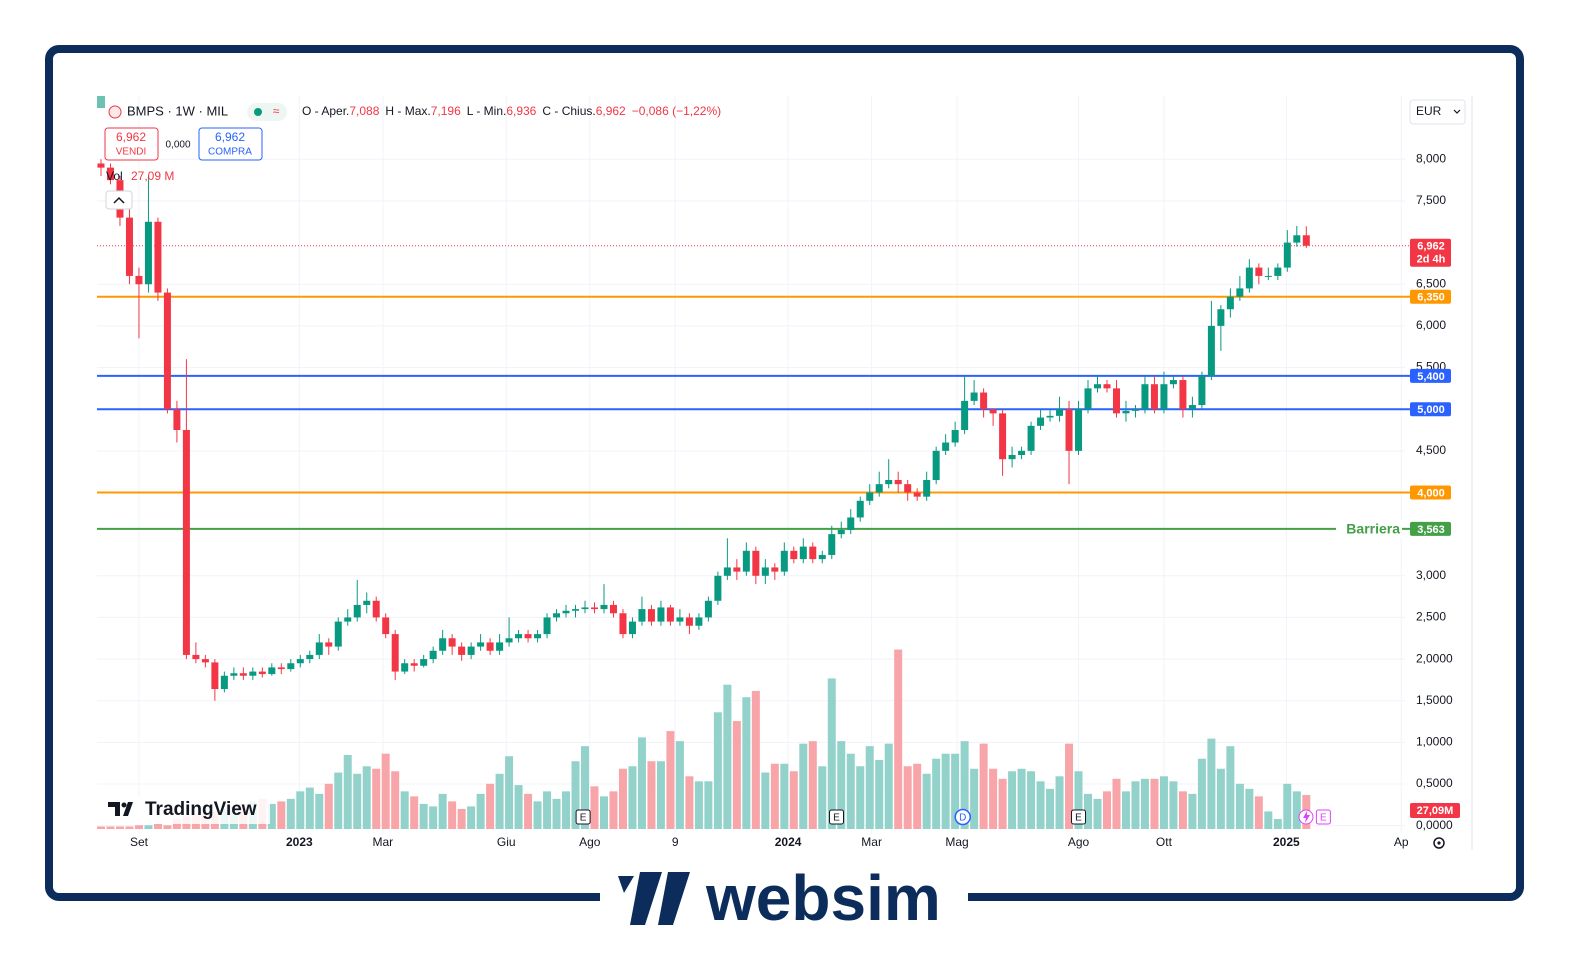 The width and height of the screenshot is (1589, 959). Describe the element at coordinates (1431, 575) in the screenshot. I see `y-tick-label: 3,000` at that location.